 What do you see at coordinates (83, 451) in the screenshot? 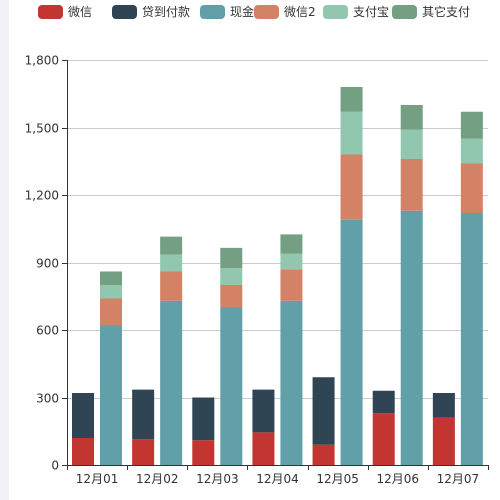
I see `bar-微信-12月01` at bounding box center [83, 451].